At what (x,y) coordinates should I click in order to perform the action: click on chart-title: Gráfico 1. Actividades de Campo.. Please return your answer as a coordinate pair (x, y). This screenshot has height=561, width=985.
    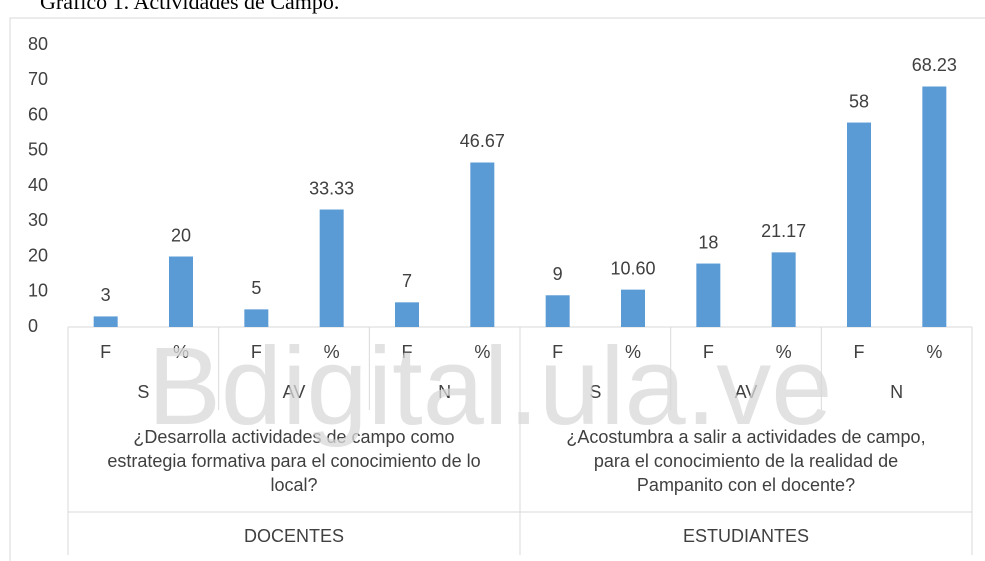
    Looking at the image, I should click on (189, 7).